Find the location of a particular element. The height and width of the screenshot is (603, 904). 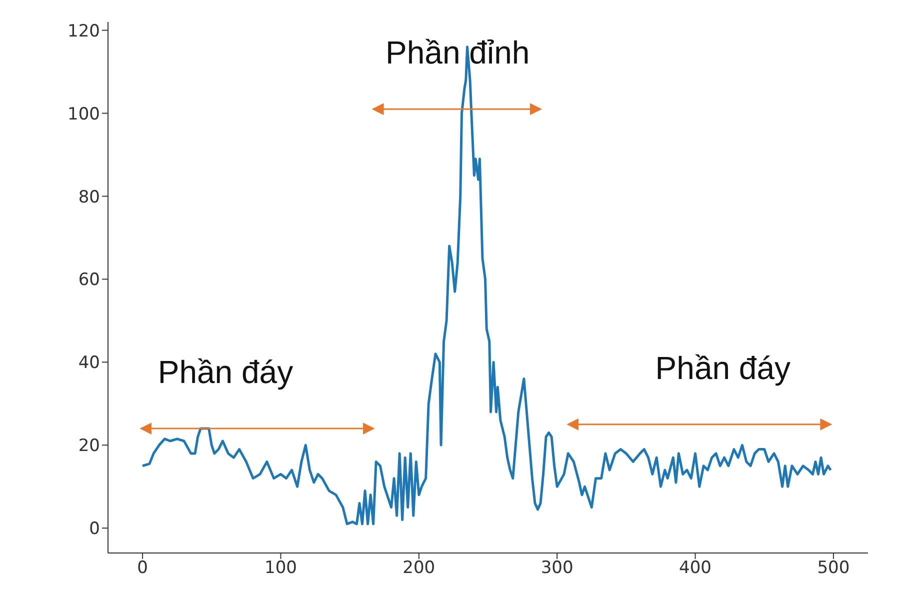

x-tick-label: 0 is located at coordinates (142, 568).